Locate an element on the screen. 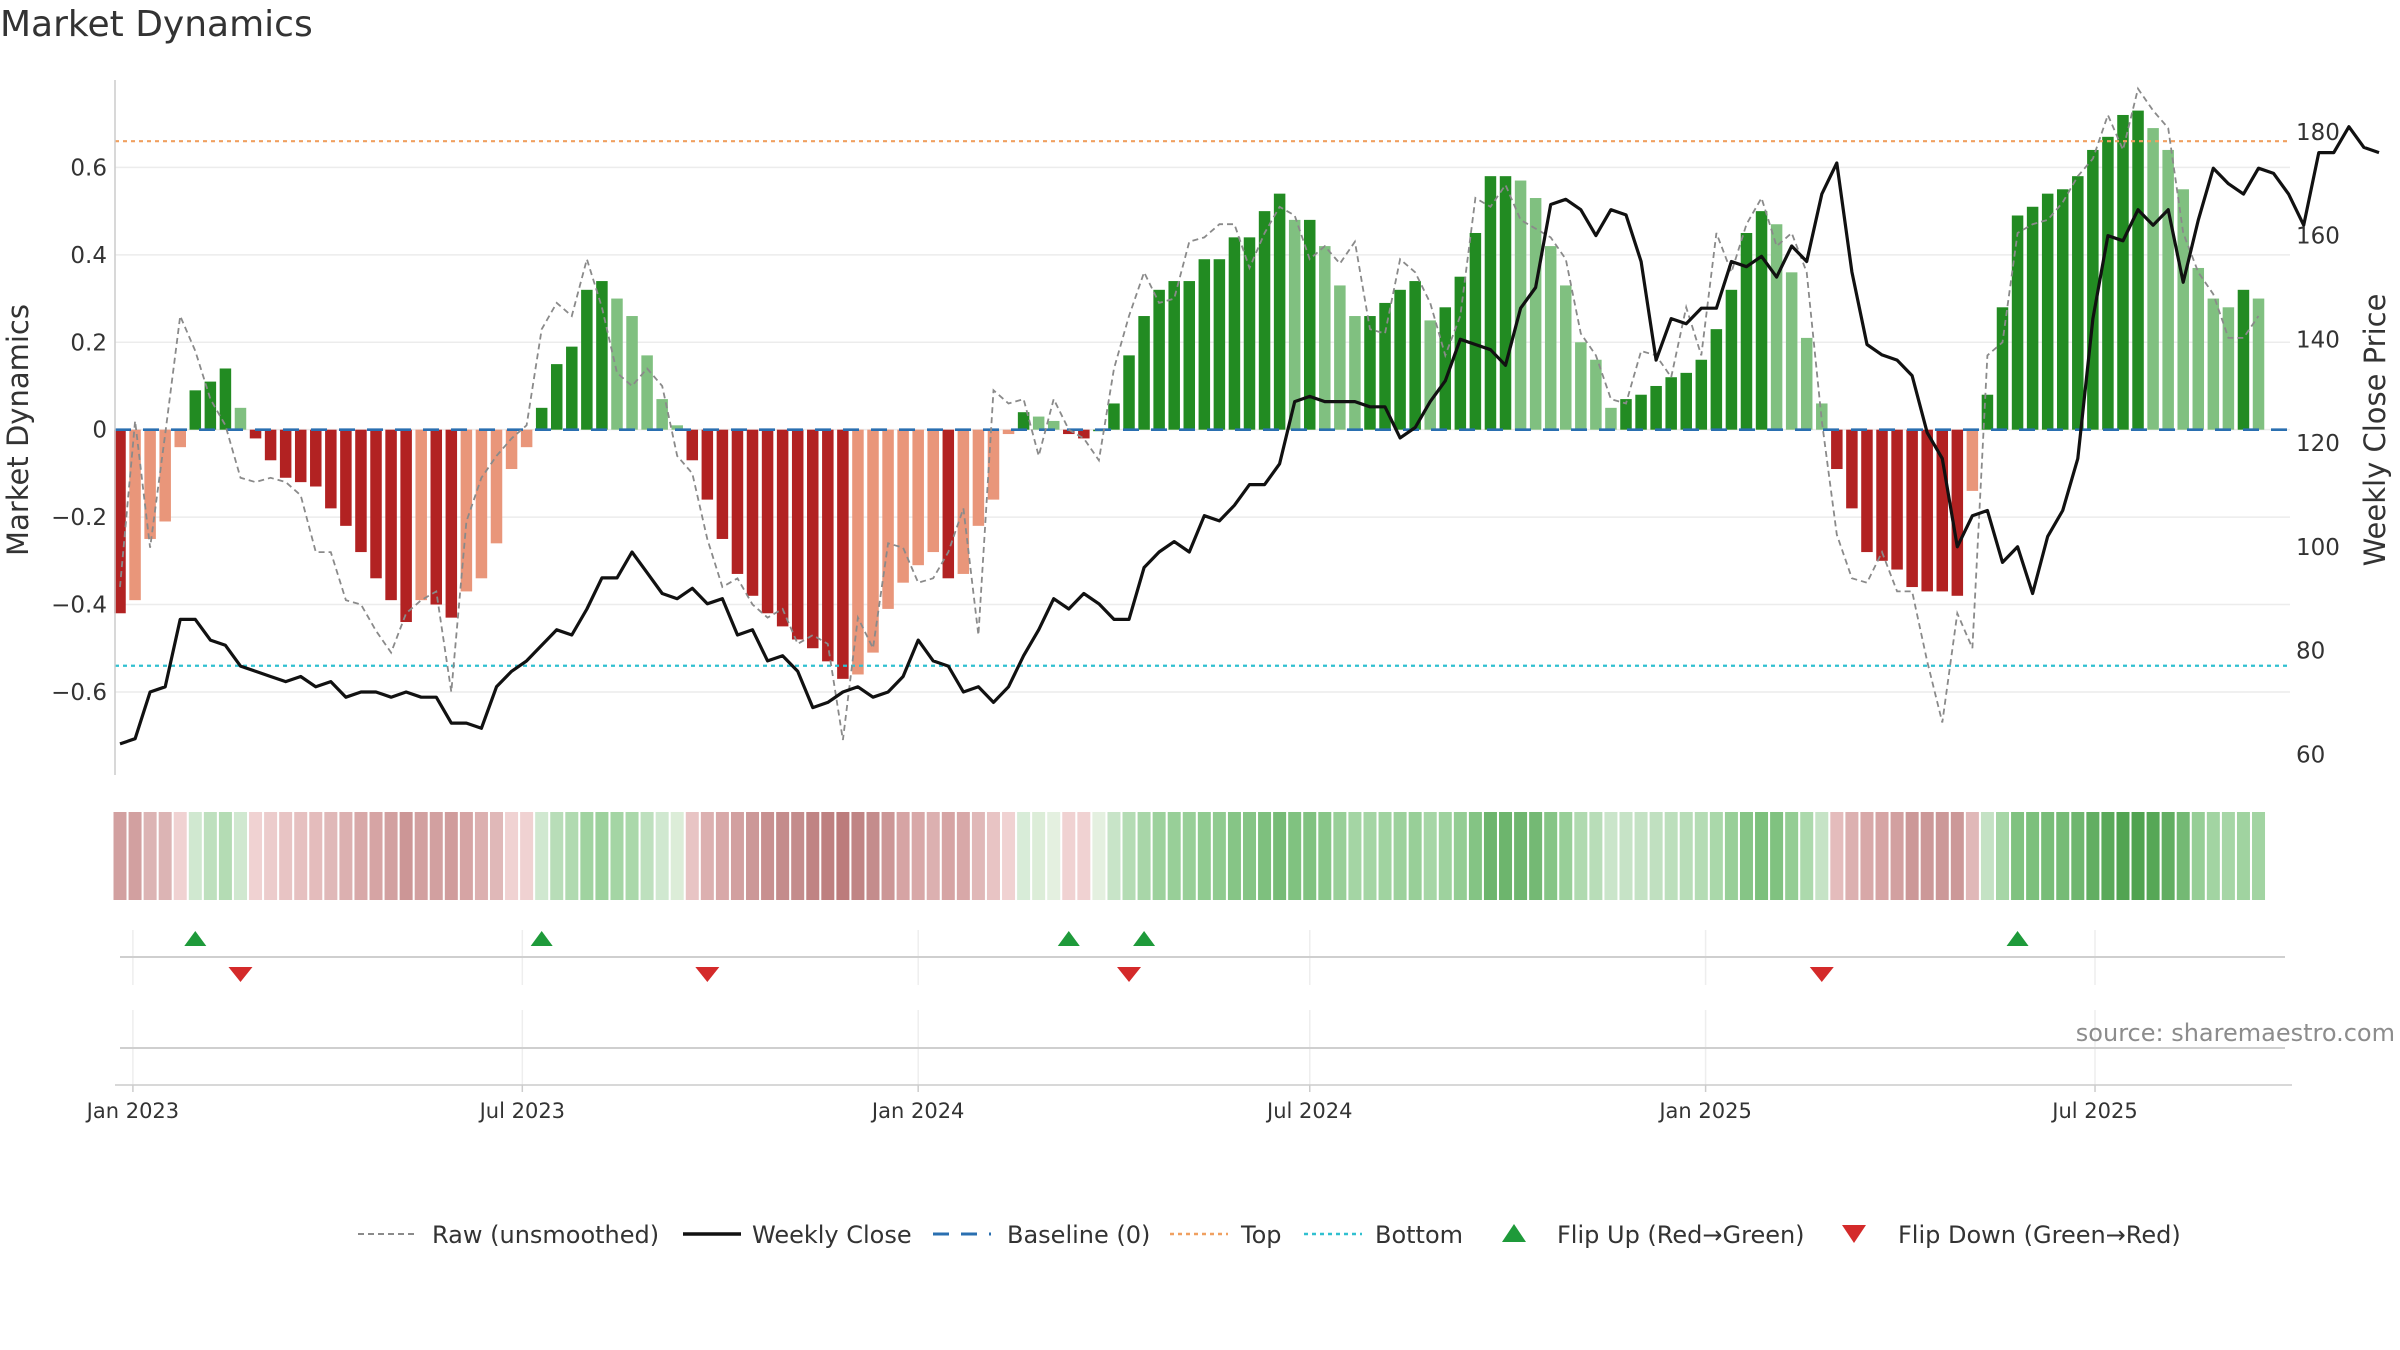 Image resolution: width=2400 pixels, height=1350 pixels. legend-label: Flip Up (Red→Green) is located at coordinates (1681, 1235).